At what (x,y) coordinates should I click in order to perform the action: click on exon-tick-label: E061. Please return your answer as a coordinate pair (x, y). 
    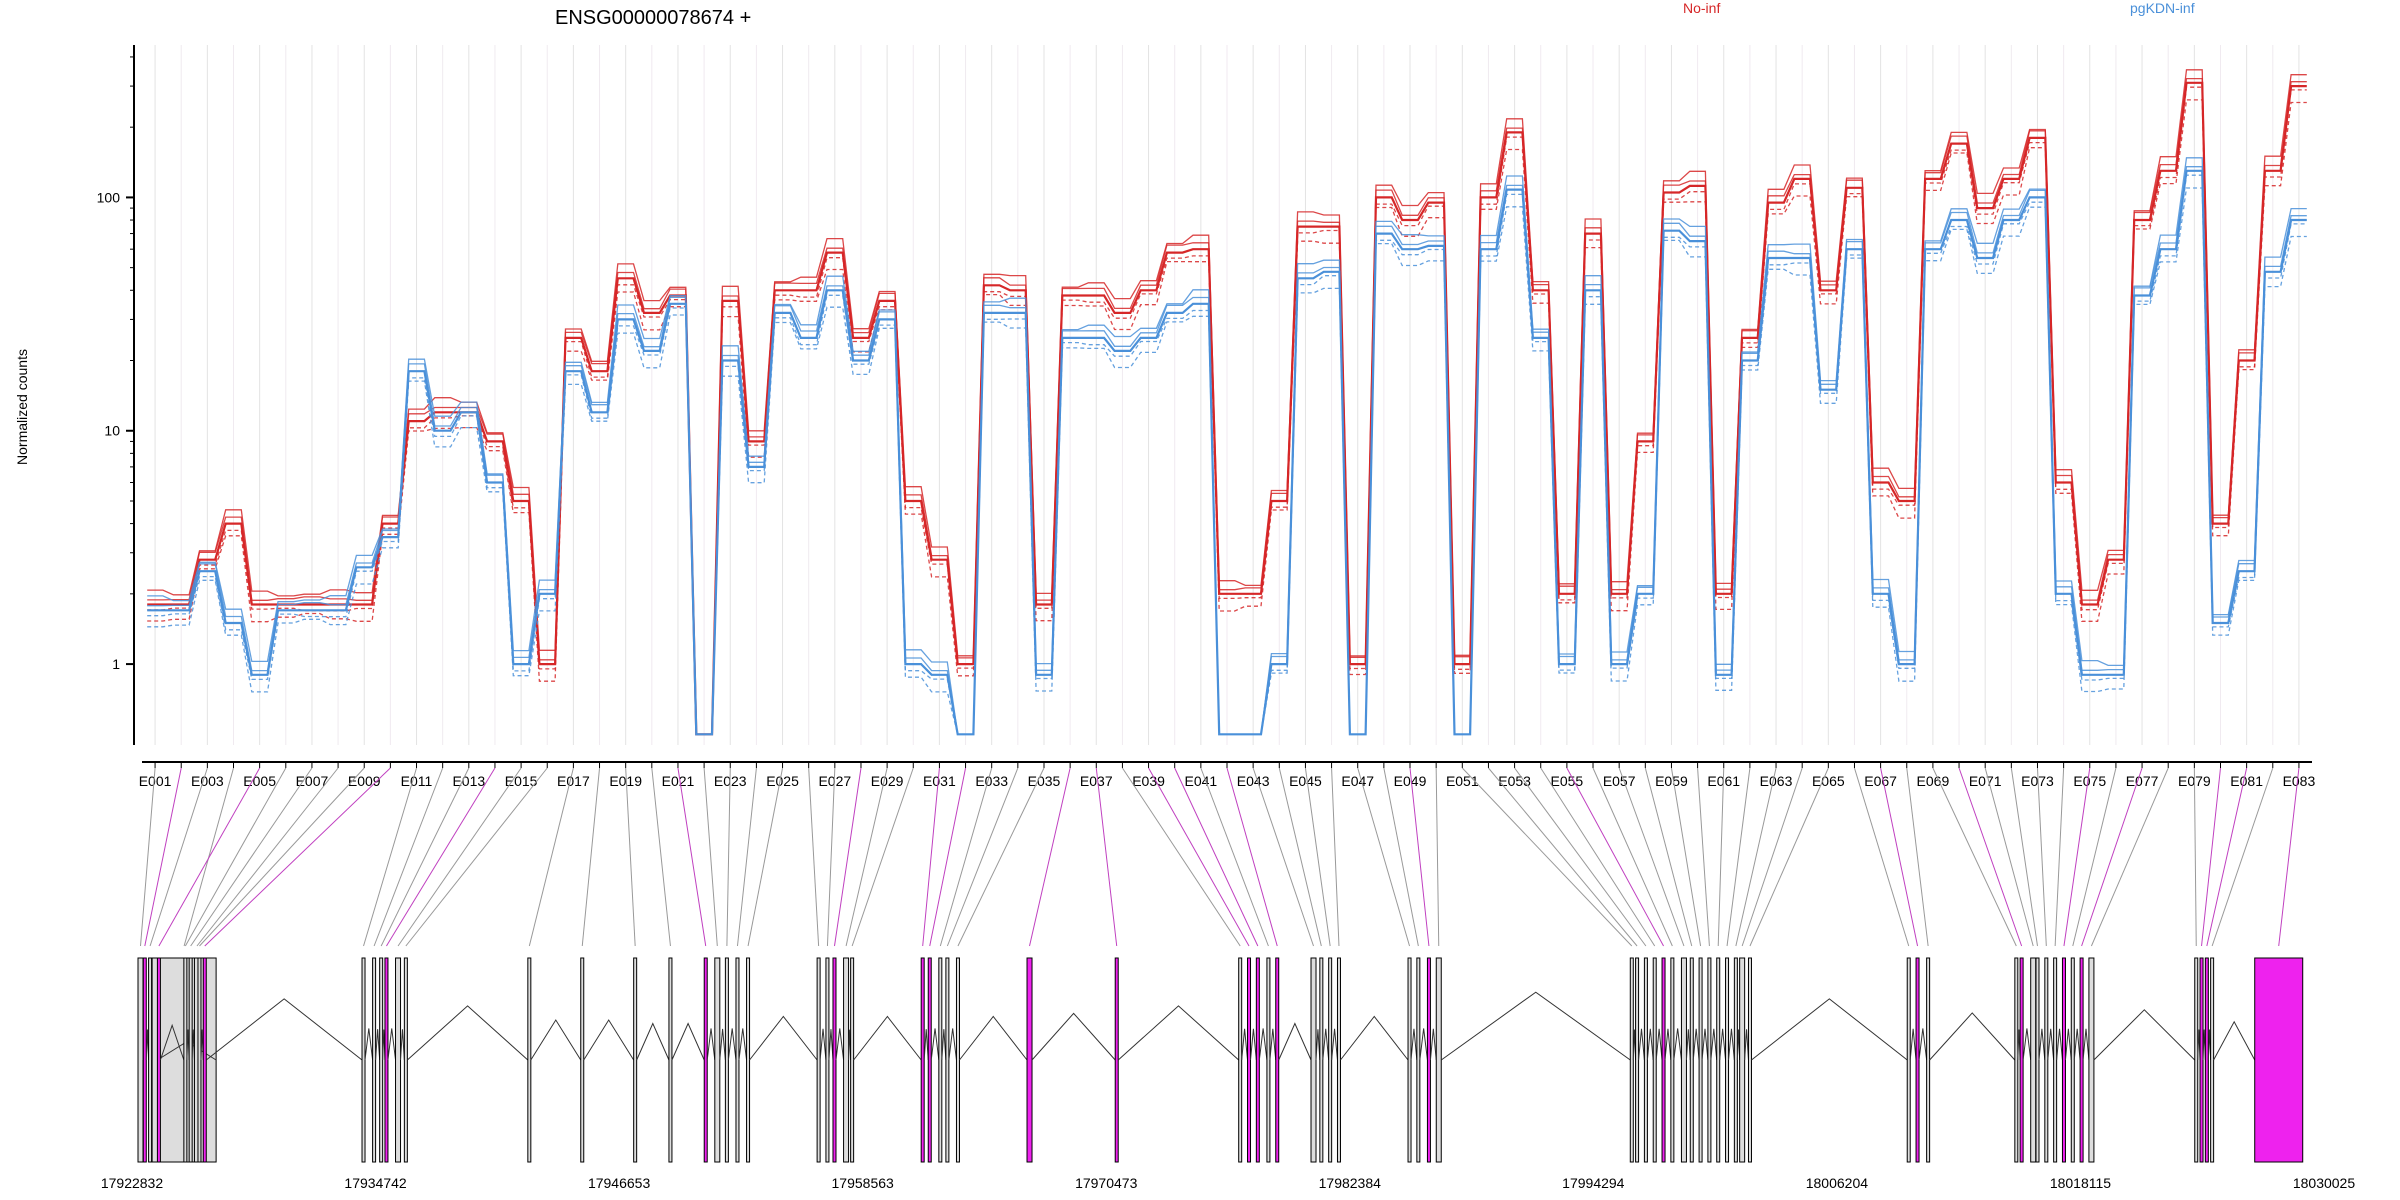
    Looking at the image, I should click on (1723, 781).